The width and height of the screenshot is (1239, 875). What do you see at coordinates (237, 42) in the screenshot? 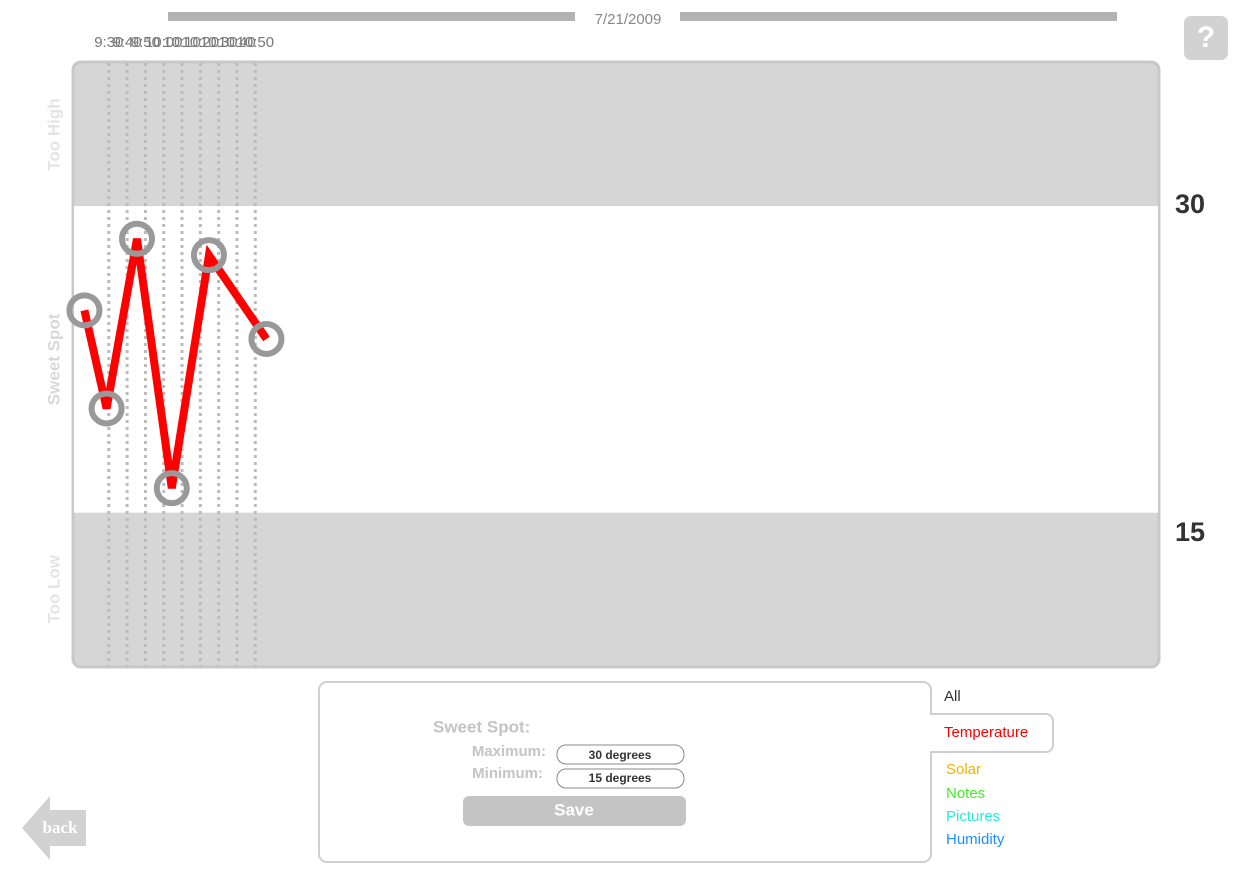
I see `x-tick-label: 10:40` at bounding box center [237, 42].